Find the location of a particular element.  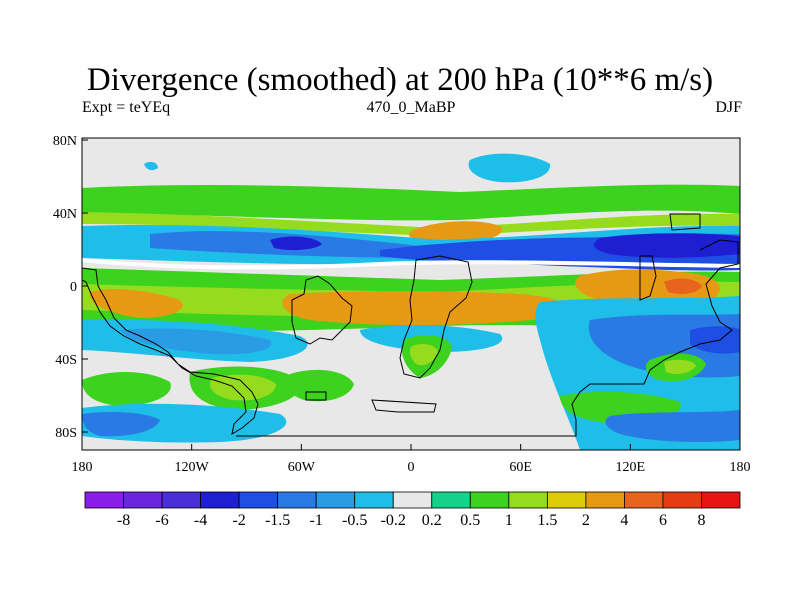

colorbar-label: 6 is located at coordinates (663, 520).